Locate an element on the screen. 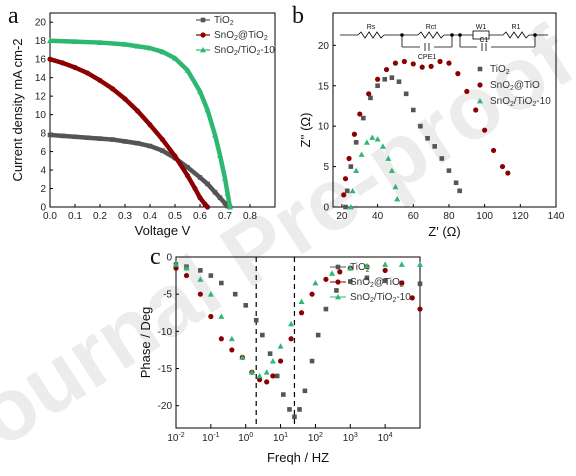 Image resolution: width=576 pixels, height=476 pixels. panel-c-ytick-label: 0 is located at coordinates (169, 258).